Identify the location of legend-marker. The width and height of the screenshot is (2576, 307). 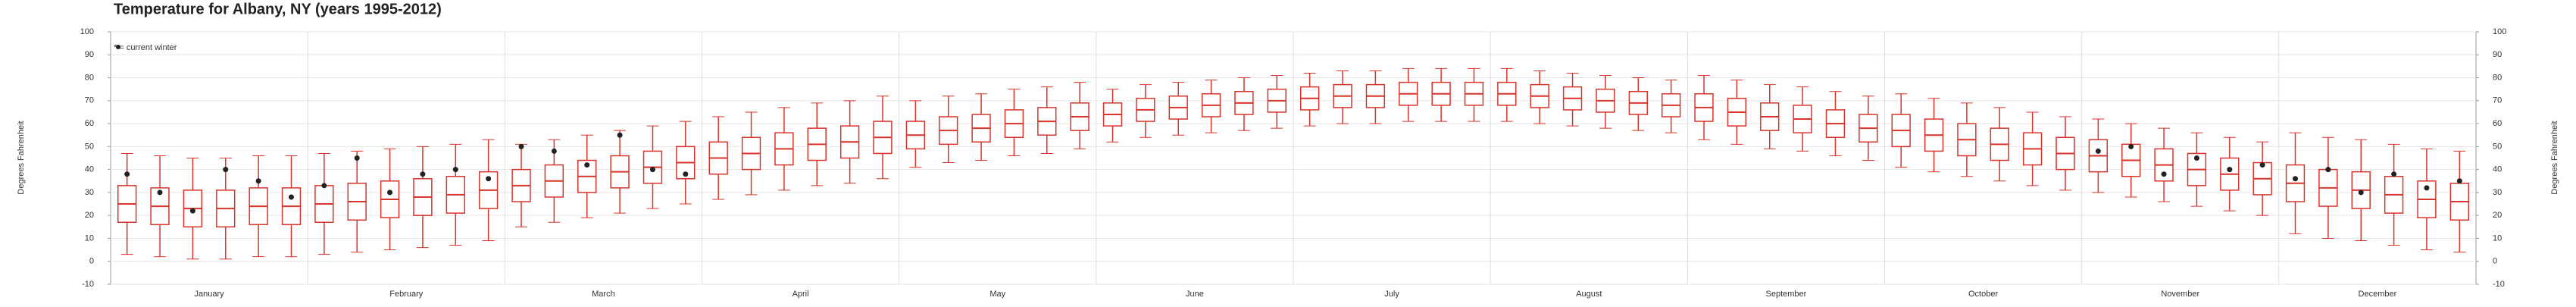
(118, 47).